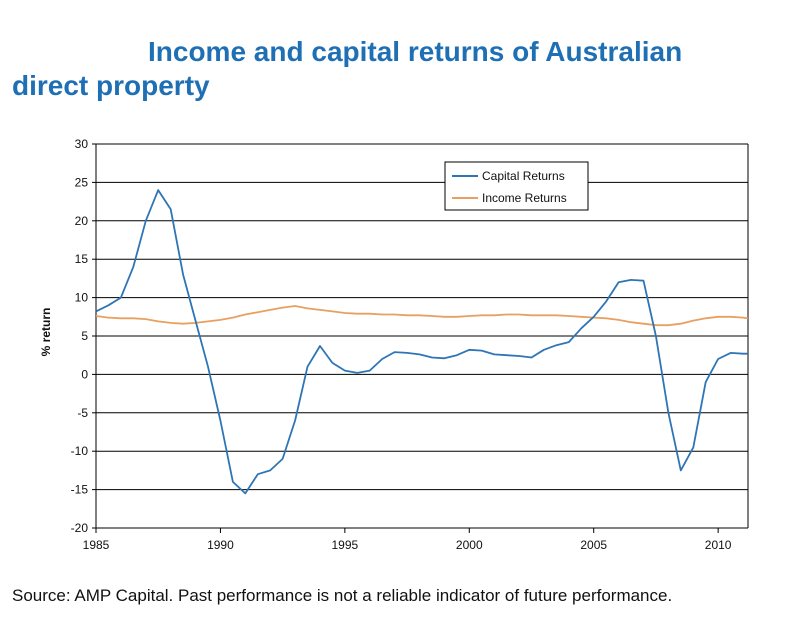 This screenshot has width=800, height=640. Describe the element at coordinates (422, 316) in the screenshot. I see `income-returns-line` at that location.